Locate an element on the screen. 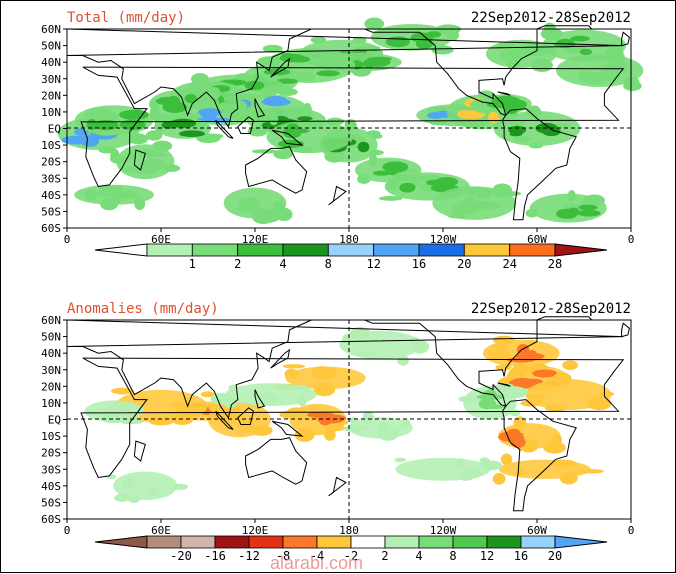  lat-label: 30S is located at coordinates (51, 469).